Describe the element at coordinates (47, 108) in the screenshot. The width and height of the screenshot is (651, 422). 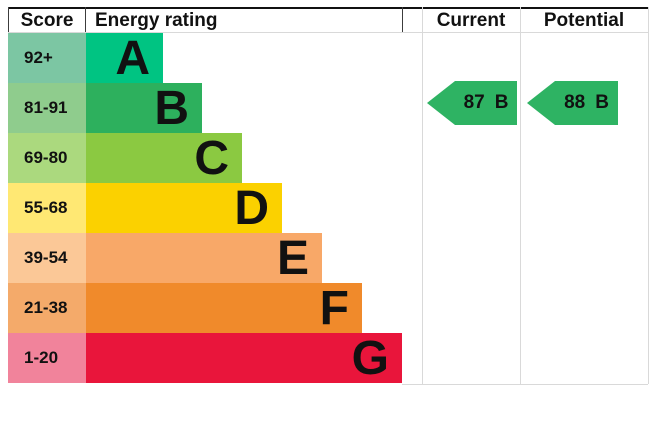
I see `score-range-b: 81-91` at that location.